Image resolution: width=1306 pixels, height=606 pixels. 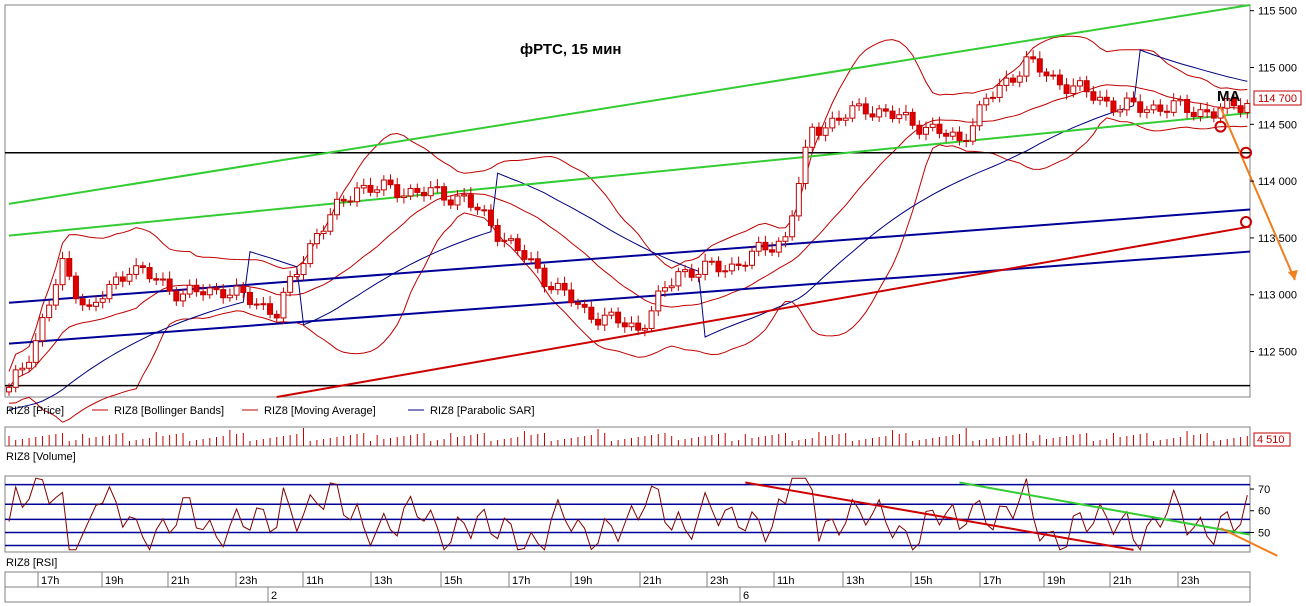 I want to click on time-tick-label: 19h, so click(x=583, y=581).